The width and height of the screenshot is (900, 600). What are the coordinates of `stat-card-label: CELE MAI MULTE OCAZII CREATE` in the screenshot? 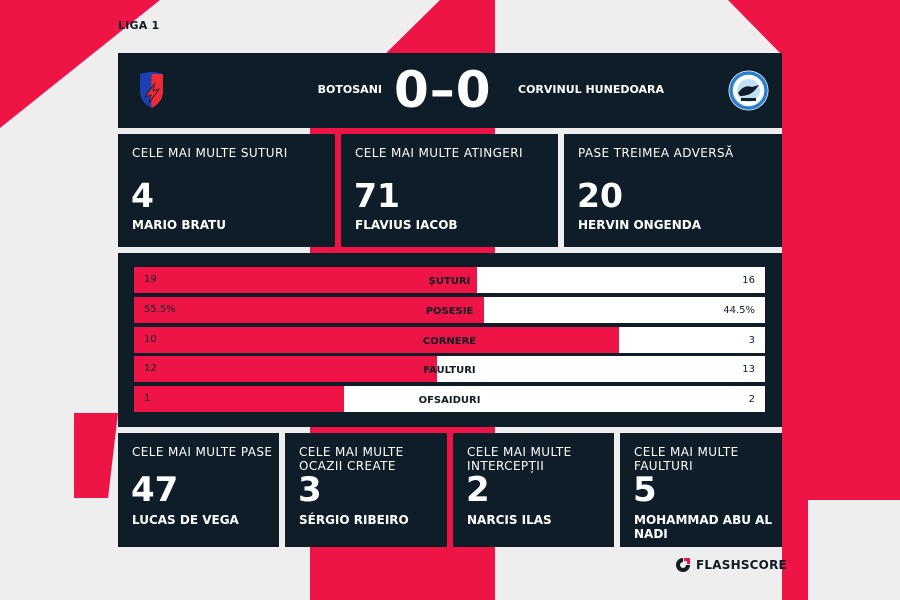 It's located at (351, 459).